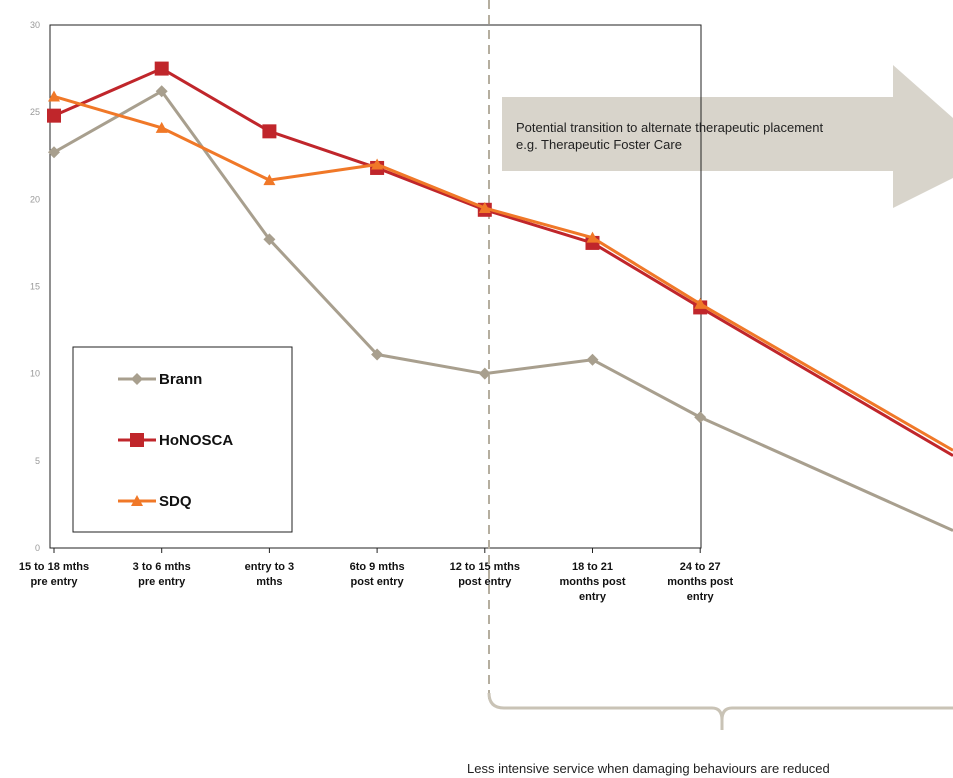 This screenshot has width=953, height=778. Describe the element at coordinates (35, 199) in the screenshot. I see `y-tick-label: 20` at that location.